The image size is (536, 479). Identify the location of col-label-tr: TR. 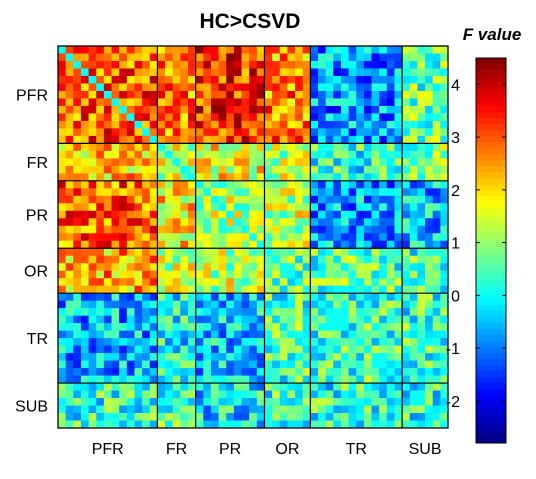
(356, 449).